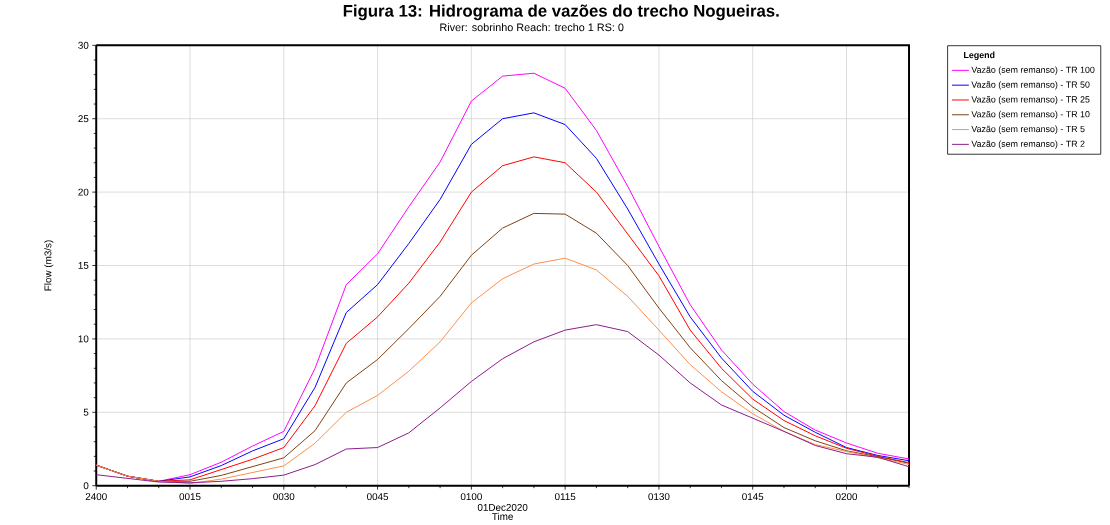 This screenshot has width=1110, height=525. What do you see at coordinates (846, 497) in the screenshot?
I see `x-tick-label: 0200` at bounding box center [846, 497].